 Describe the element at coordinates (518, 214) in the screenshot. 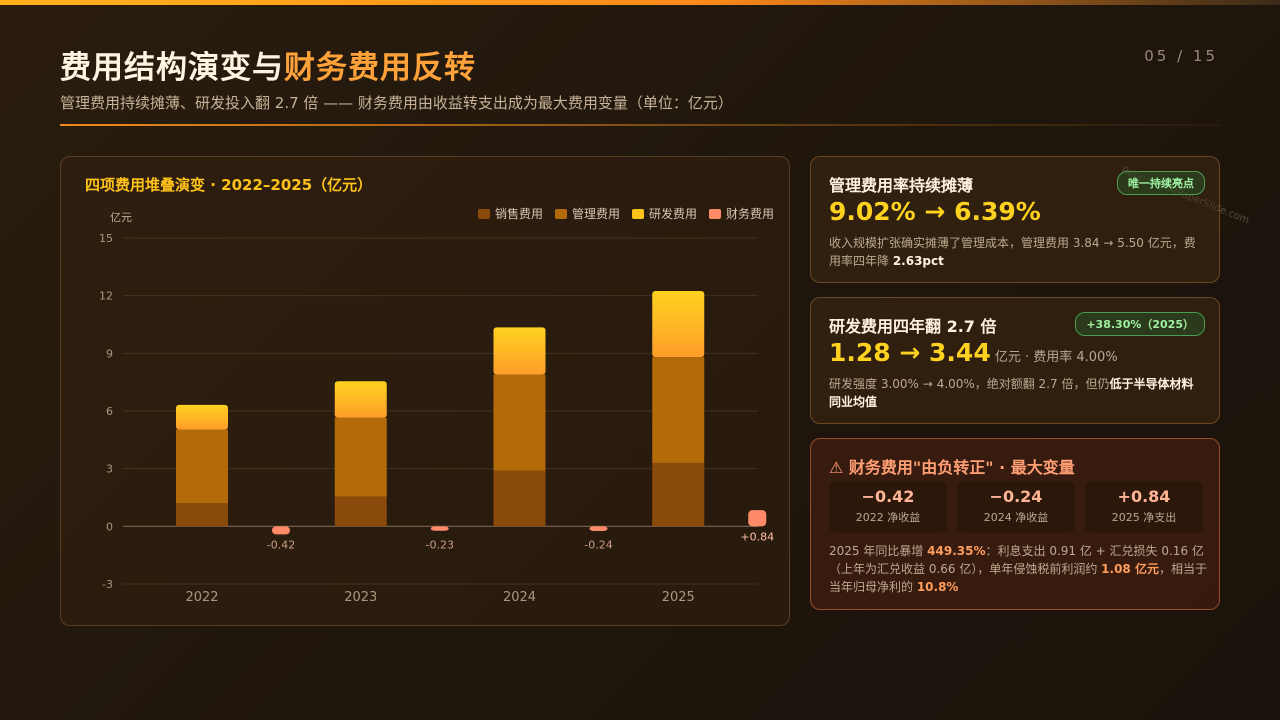

I see `legend-label: 销售费用` at that location.